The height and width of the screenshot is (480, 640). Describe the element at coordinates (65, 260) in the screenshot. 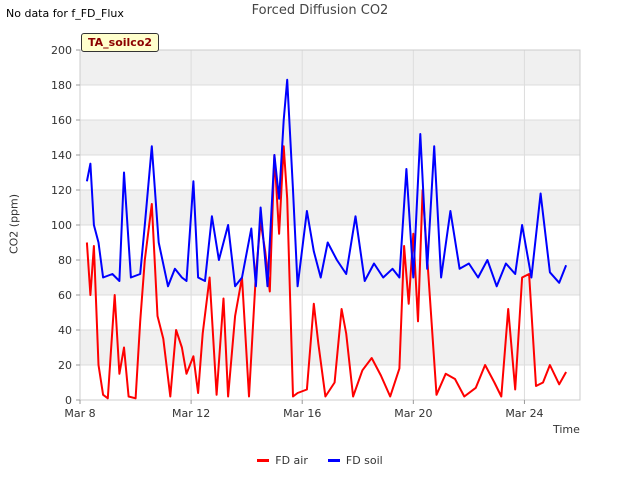

I see `y-tick-label: 80` at that location.